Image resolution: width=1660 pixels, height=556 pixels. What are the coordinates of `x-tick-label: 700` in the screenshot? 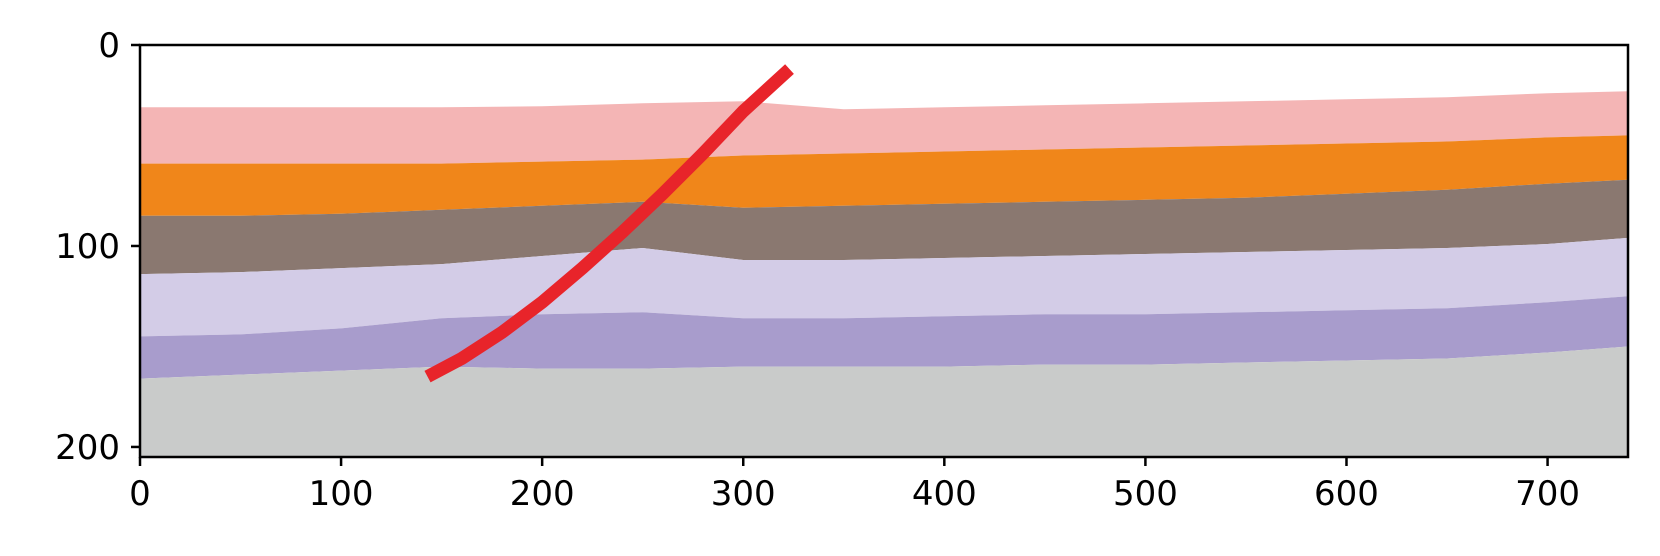 It's located at (1547, 494).